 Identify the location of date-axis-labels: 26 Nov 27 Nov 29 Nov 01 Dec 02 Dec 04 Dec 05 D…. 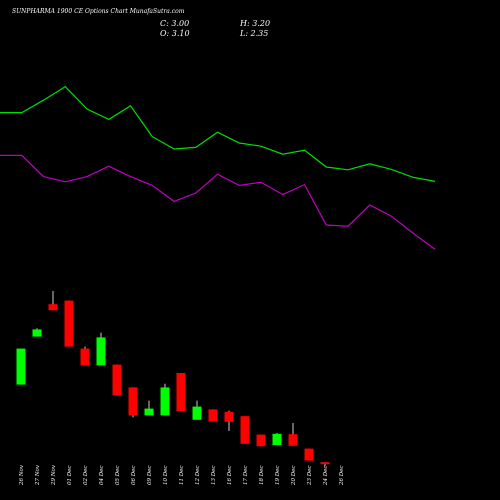
(182, 475).